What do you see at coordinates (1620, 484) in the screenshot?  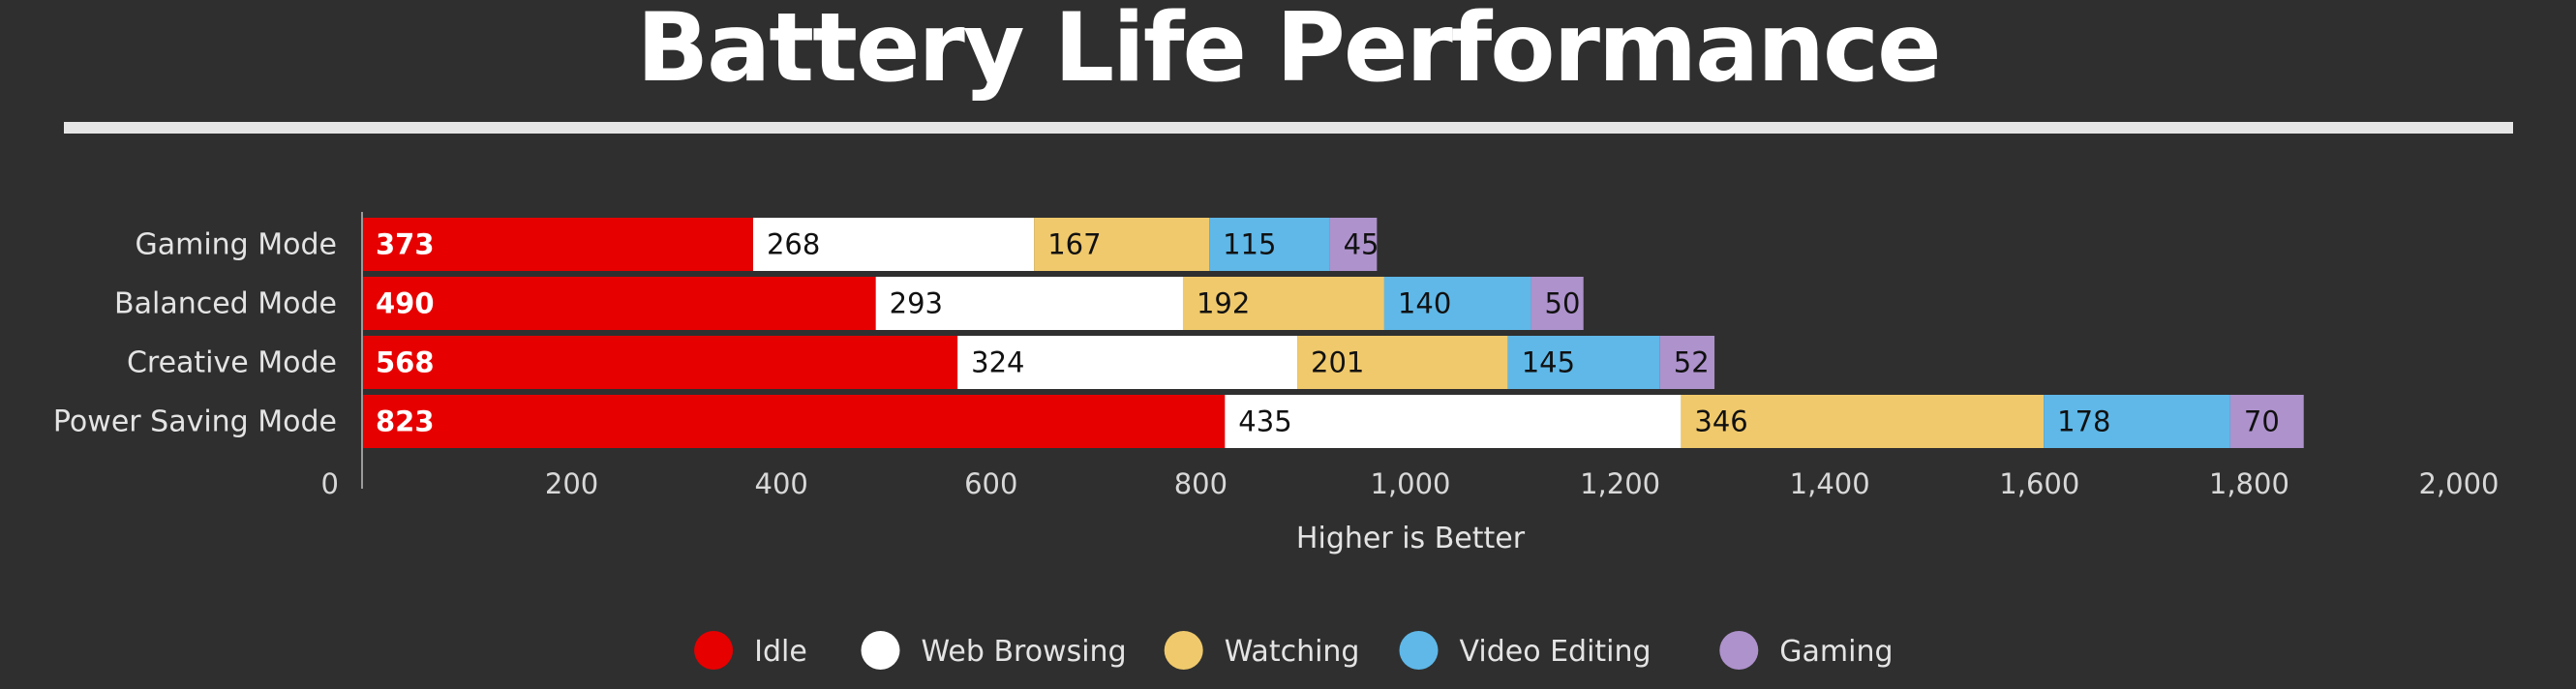 I see `x-tick-label: 1,200` at bounding box center [1620, 484].